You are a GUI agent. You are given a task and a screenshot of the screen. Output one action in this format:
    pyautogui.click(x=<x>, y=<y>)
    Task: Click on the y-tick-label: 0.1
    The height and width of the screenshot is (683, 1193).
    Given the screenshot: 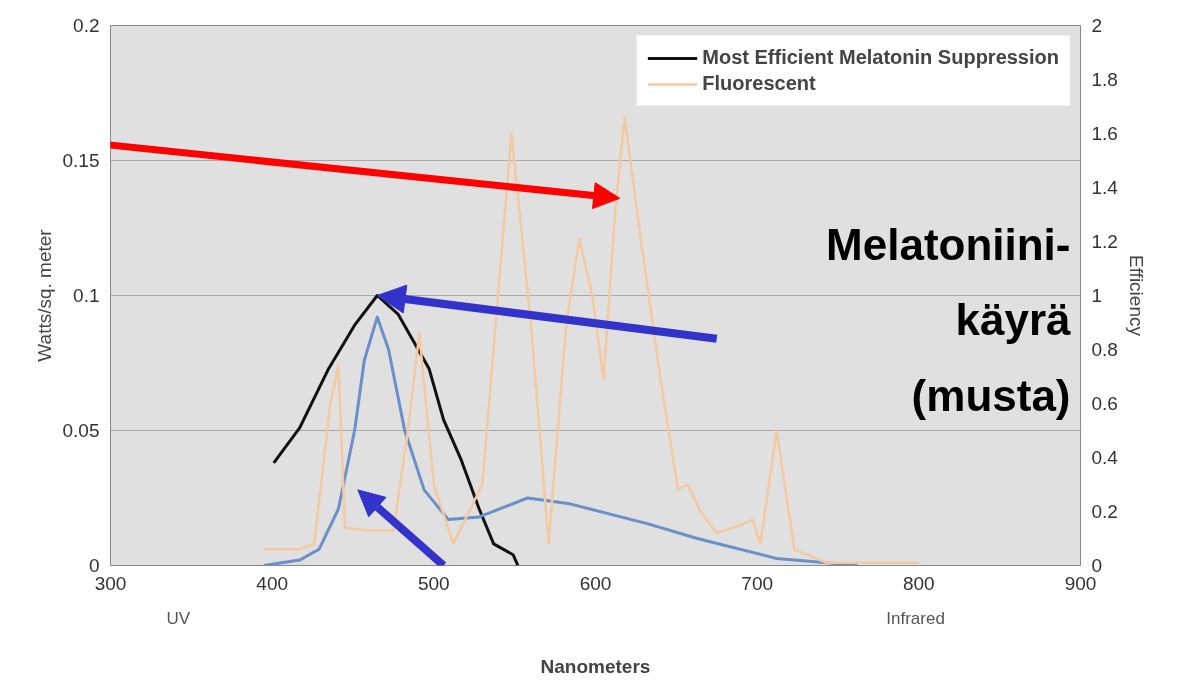 What is the action you would take?
    pyautogui.click(x=86, y=295)
    